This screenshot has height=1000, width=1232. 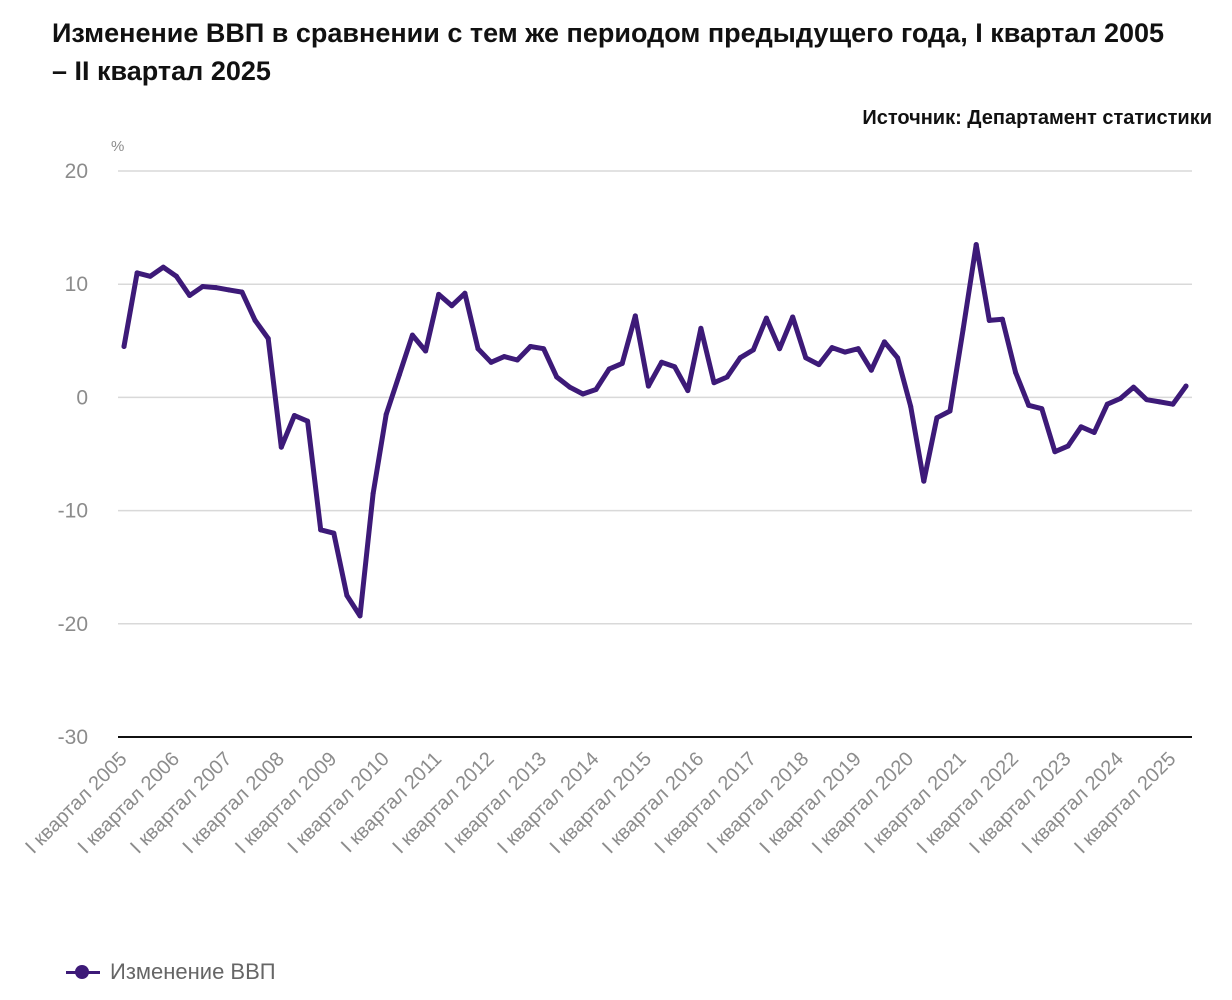 I want to click on y-tick-label: -10, so click(x=73, y=511).